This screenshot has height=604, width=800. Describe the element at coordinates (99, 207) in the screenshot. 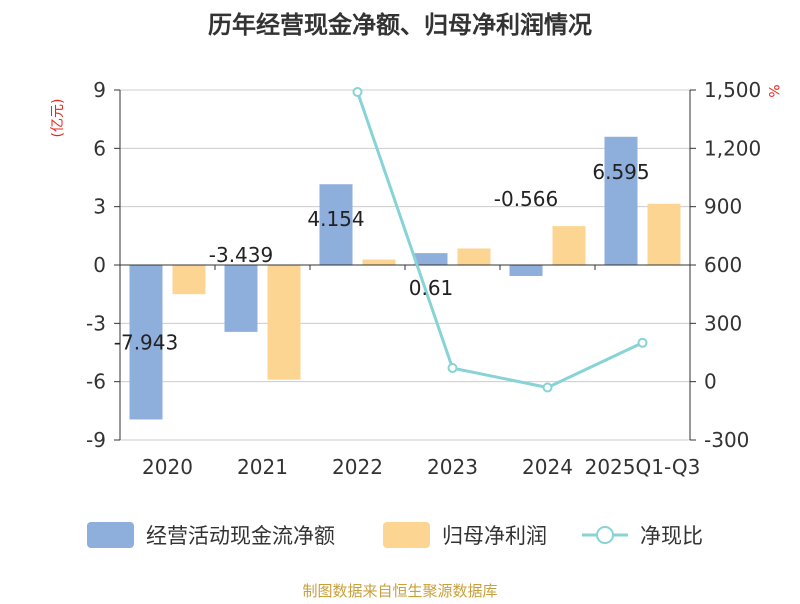

I see `left-tick-label: 3` at that location.